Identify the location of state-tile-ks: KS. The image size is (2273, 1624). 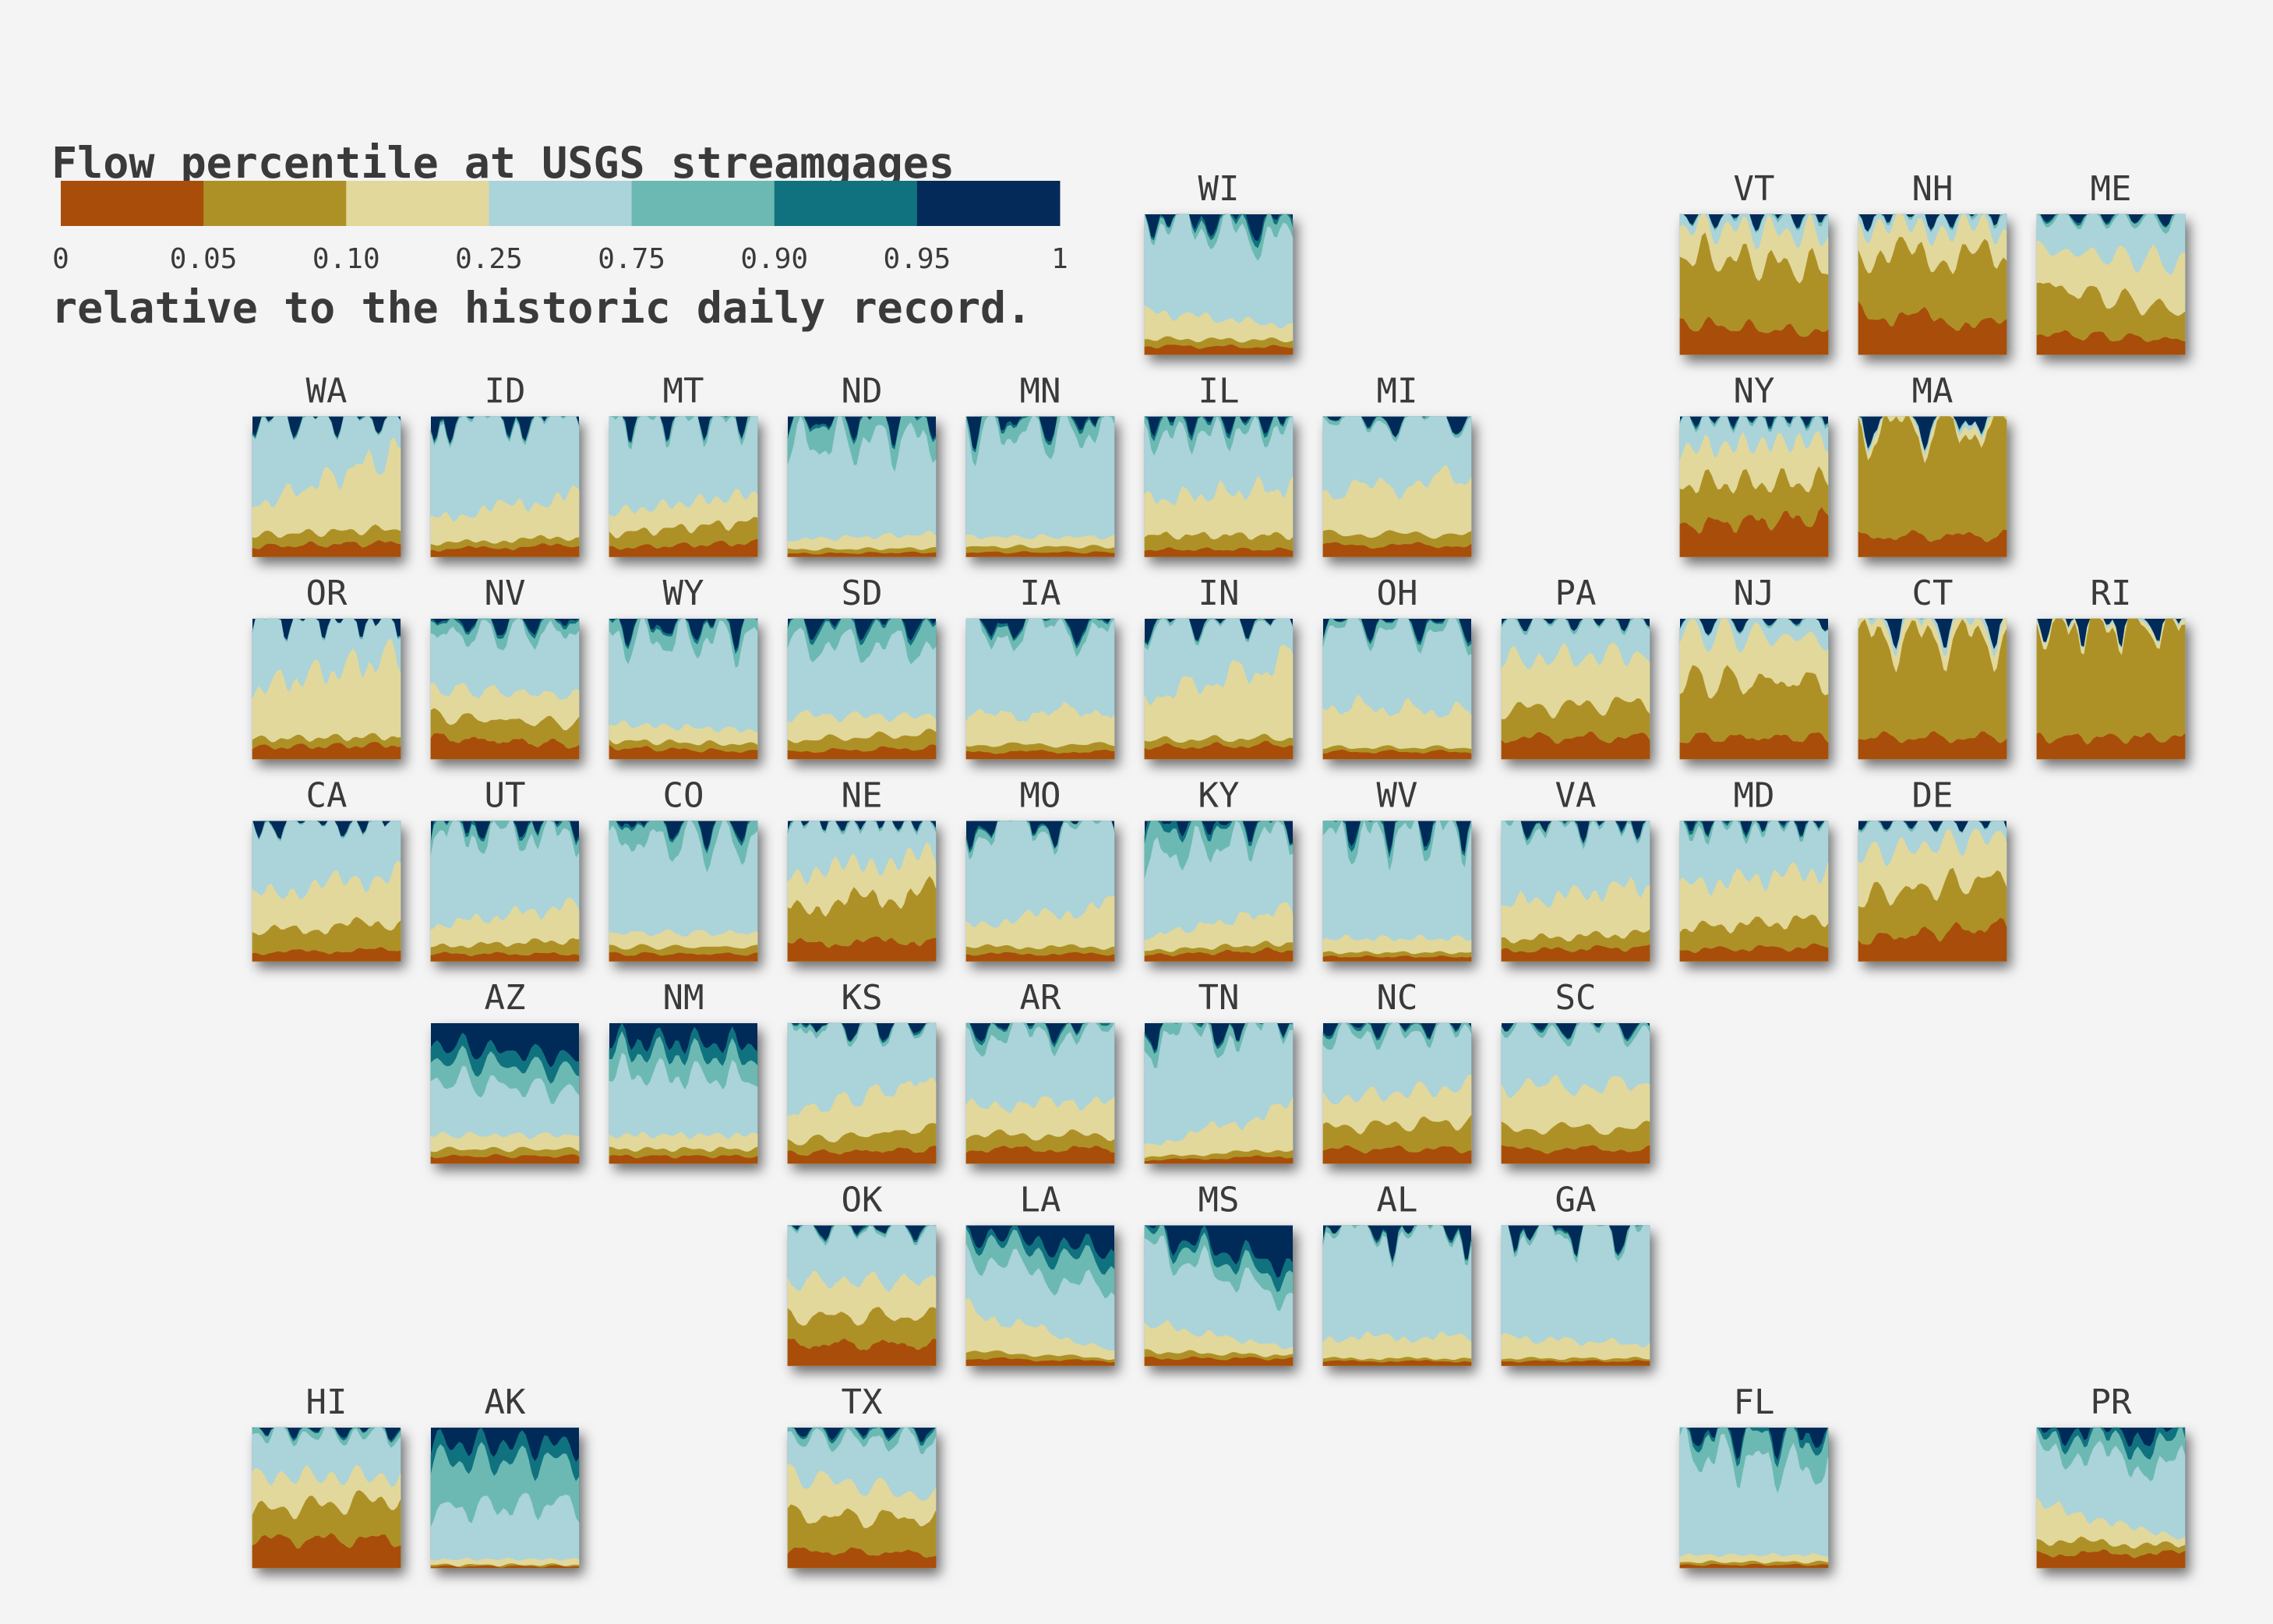
(862, 1071).